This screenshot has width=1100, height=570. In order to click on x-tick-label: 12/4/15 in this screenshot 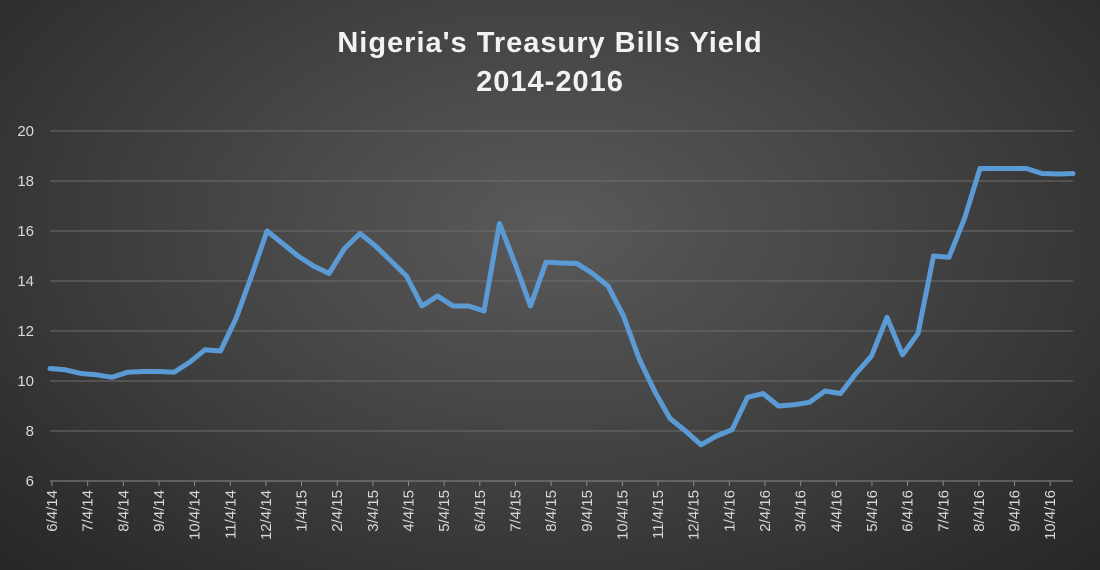, I will do `click(694, 515)`.